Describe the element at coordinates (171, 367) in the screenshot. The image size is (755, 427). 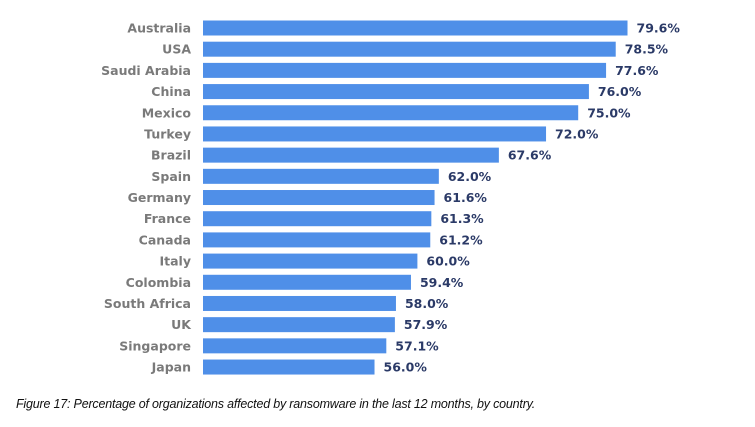
I see `category-label: Japan` at that location.